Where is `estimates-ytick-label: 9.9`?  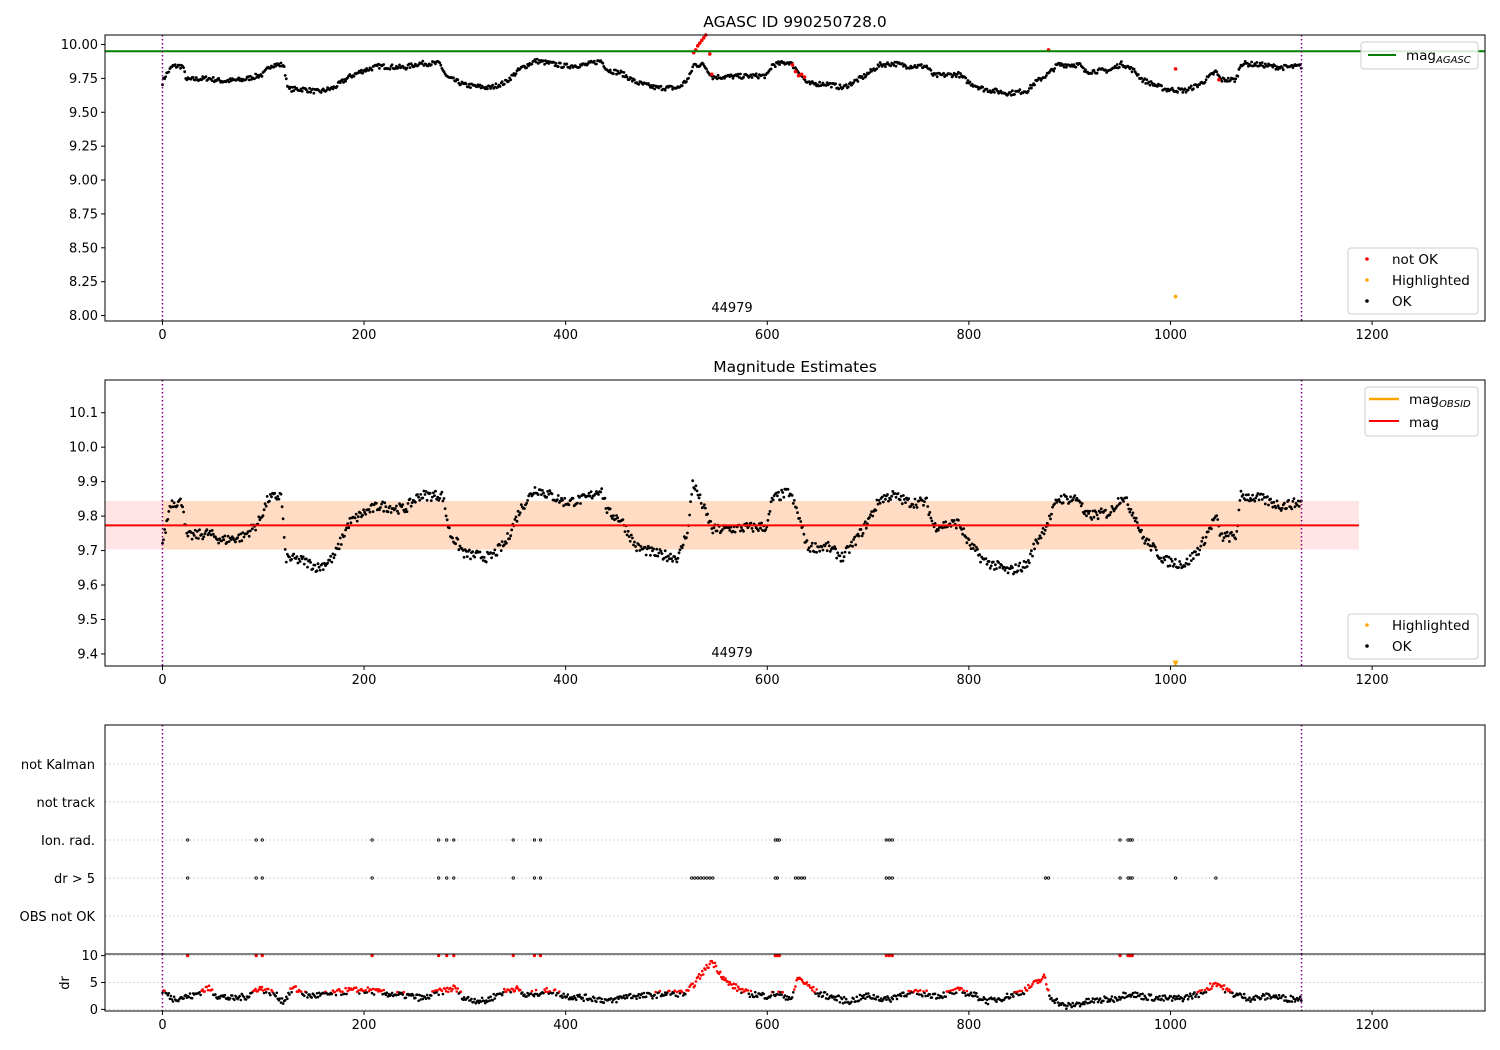
estimates-ytick-label: 9.9 is located at coordinates (87, 482).